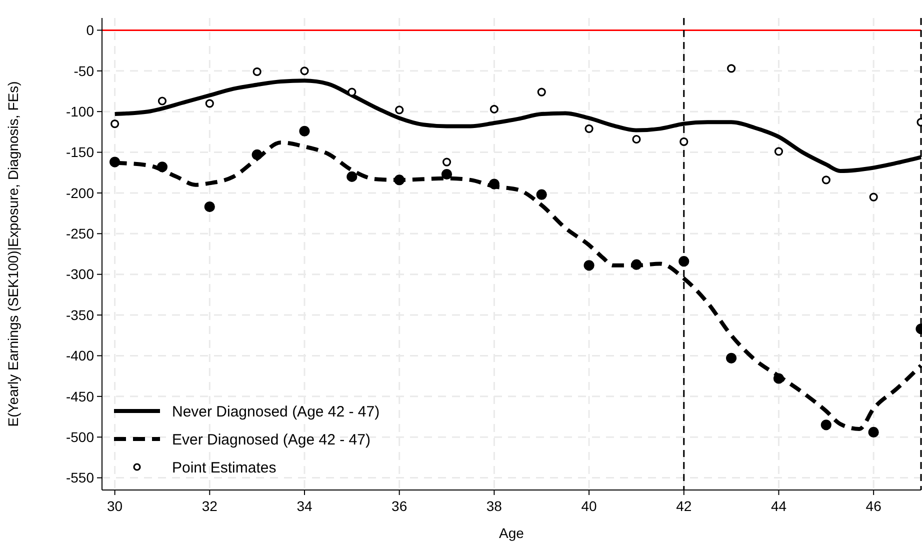  What do you see at coordinates (778, 506) in the screenshot?
I see `x-tick-label: 44` at bounding box center [778, 506].